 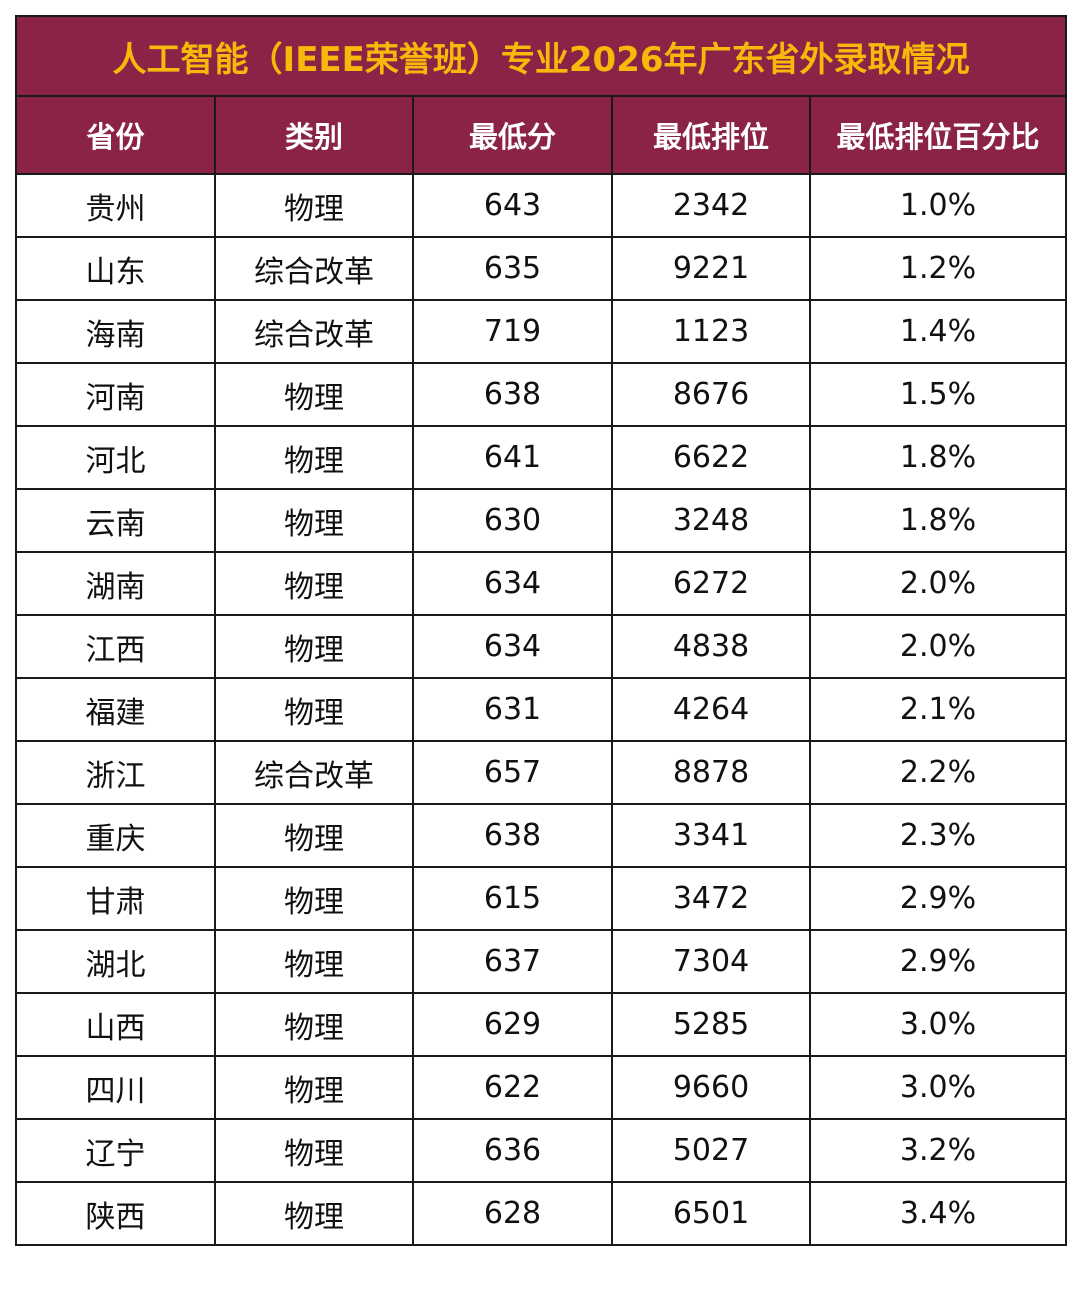 I want to click on table-cell: 9660, so click(x=711, y=1087).